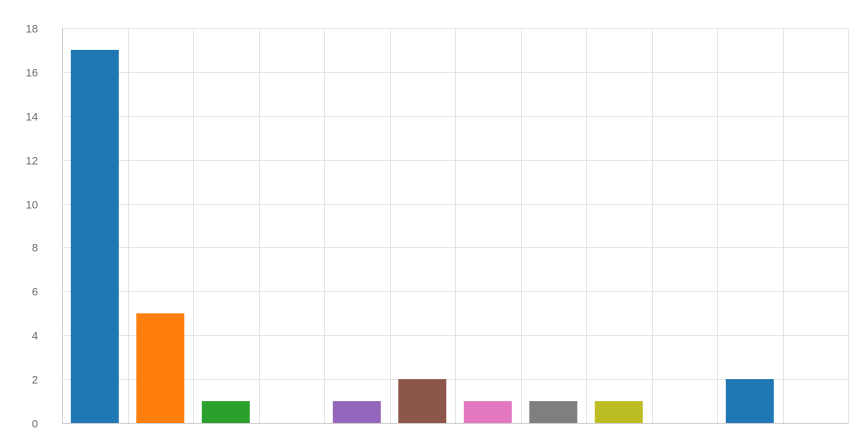  I want to click on y-tick-label: 16, so click(32, 74).